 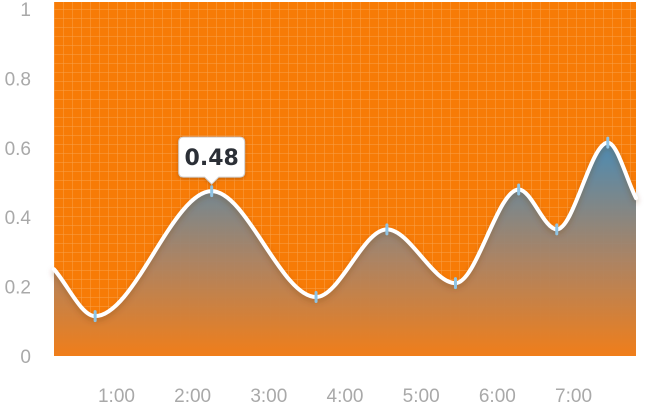 I want to click on tooltip-box, so click(x=212, y=160).